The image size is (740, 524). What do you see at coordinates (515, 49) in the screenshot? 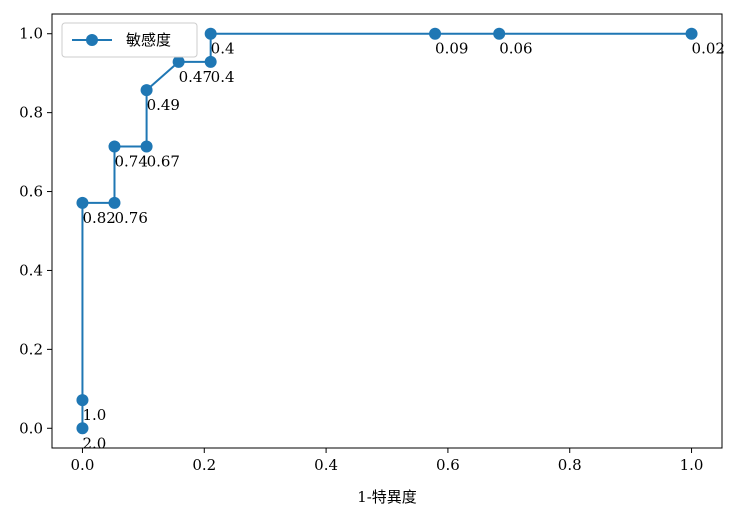
I see `threshold-label: 0.06` at bounding box center [515, 49].